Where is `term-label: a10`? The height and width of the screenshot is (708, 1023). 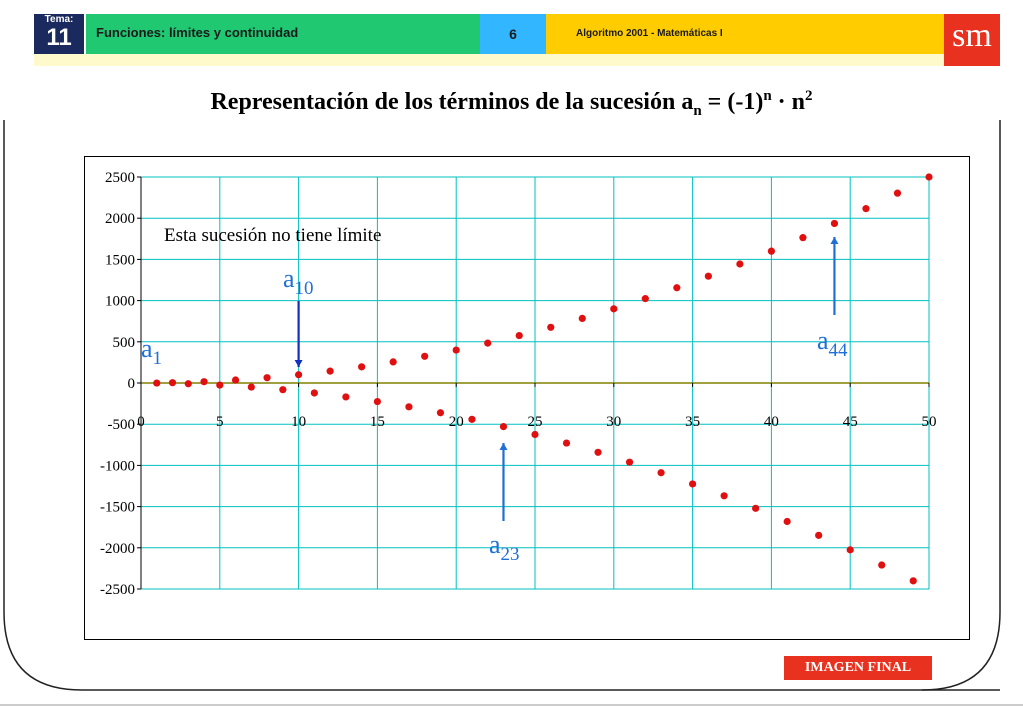 term-label: a10 is located at coordinates (298, 281).